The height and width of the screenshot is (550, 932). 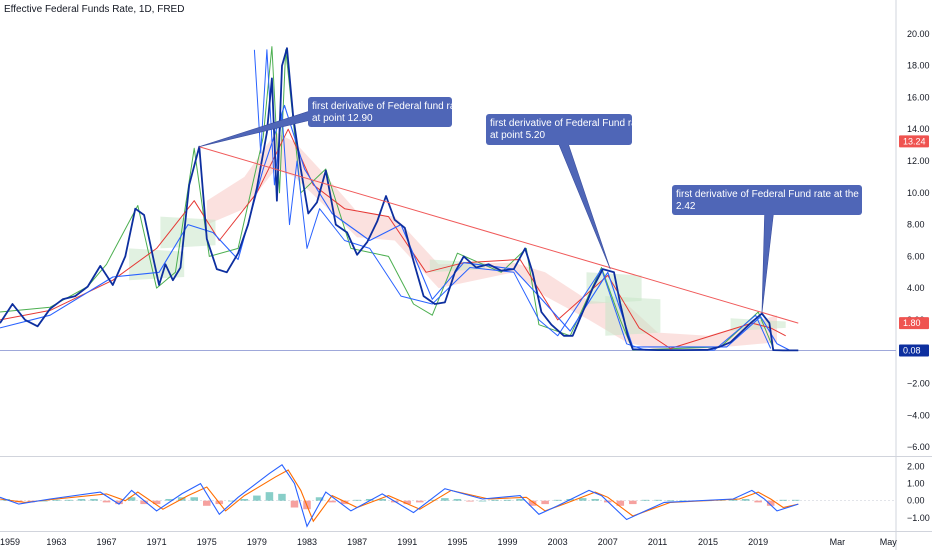 What do you see at coordinates (157, 542) in the screenshot?
I see `x-tick-label: 1971` at bounding box center [157, 542].